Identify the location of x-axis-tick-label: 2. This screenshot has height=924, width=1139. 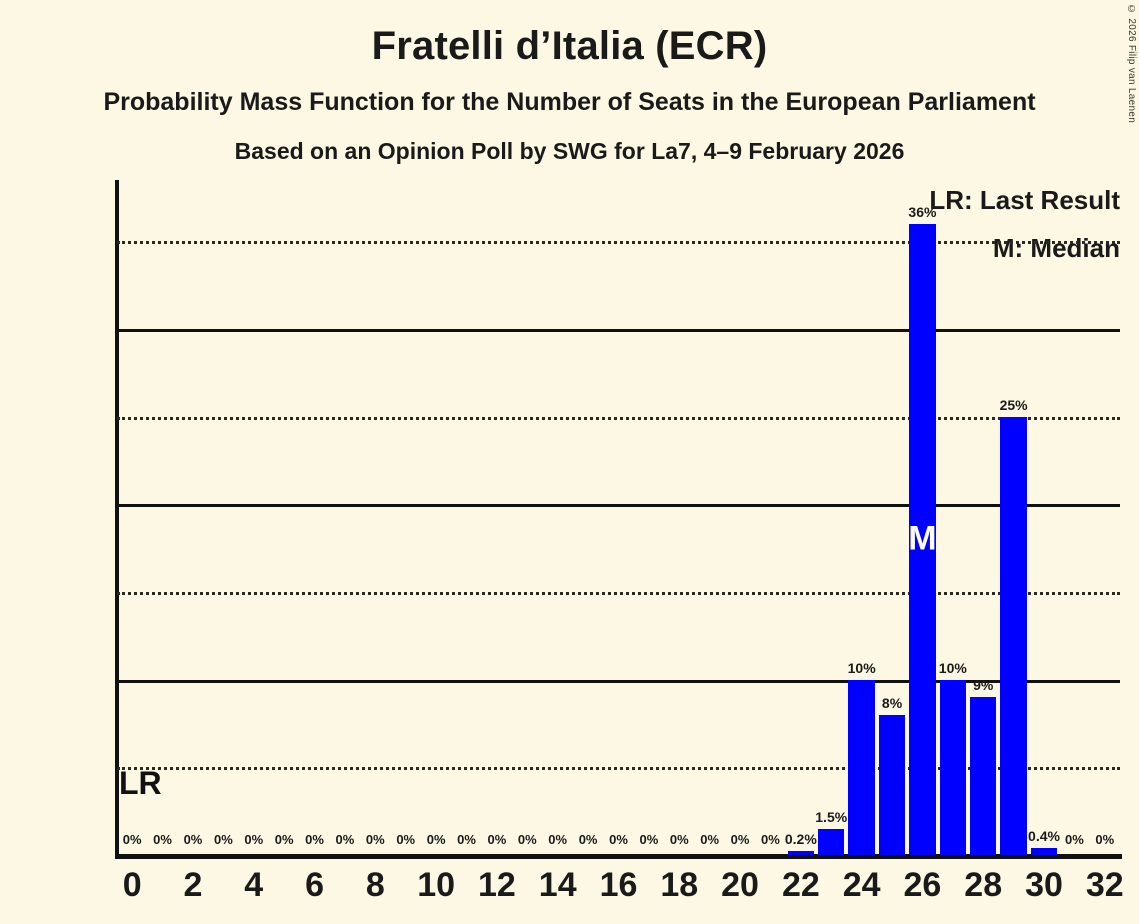
(193, 885).